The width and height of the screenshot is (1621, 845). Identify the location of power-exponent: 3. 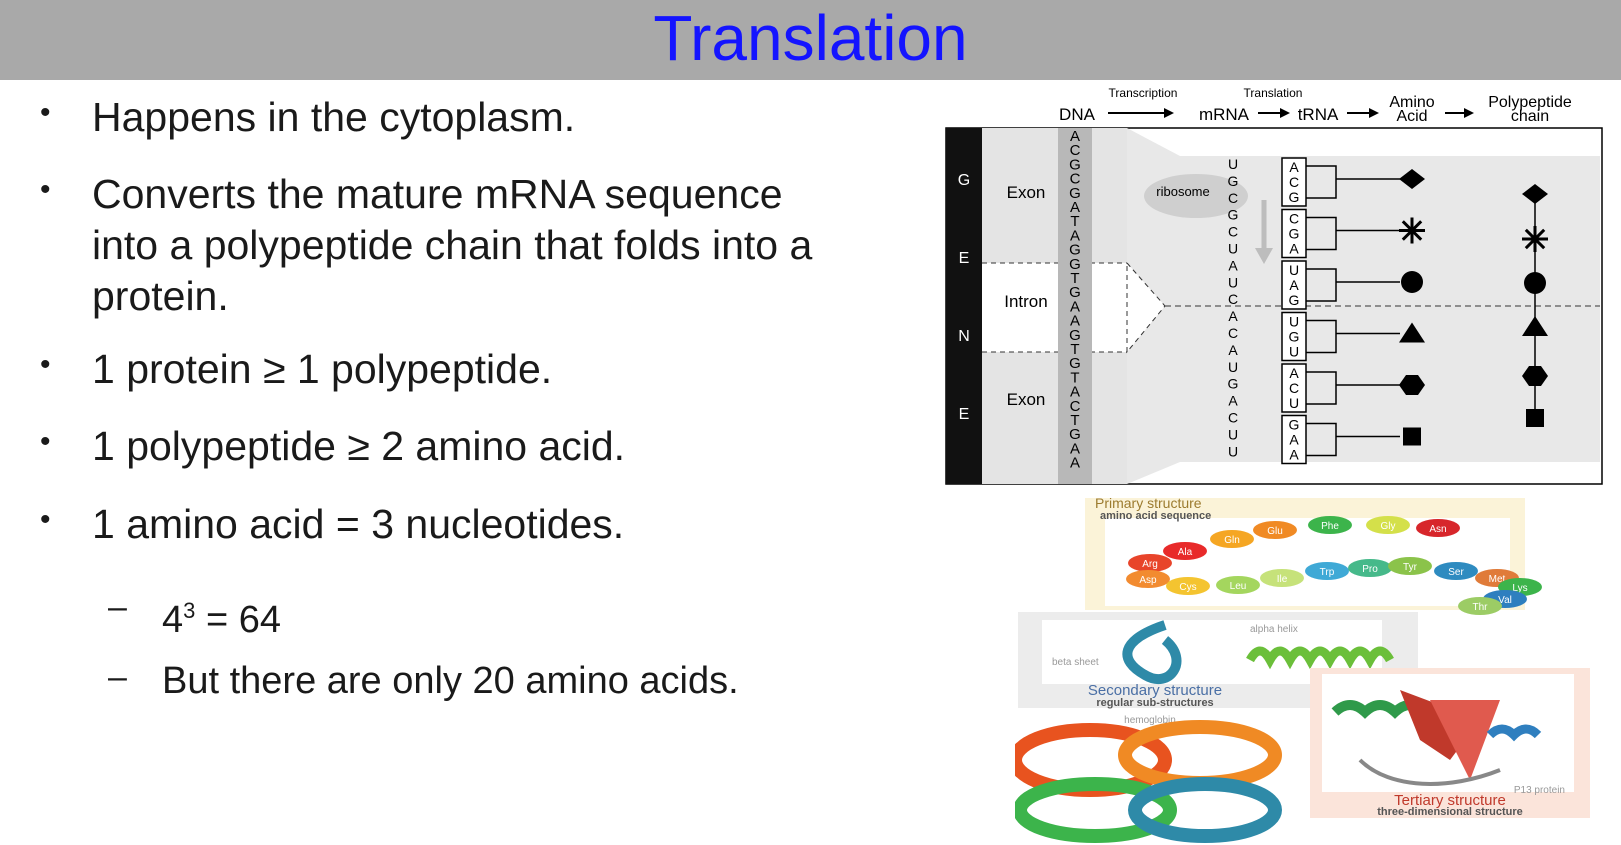
(189, 610).